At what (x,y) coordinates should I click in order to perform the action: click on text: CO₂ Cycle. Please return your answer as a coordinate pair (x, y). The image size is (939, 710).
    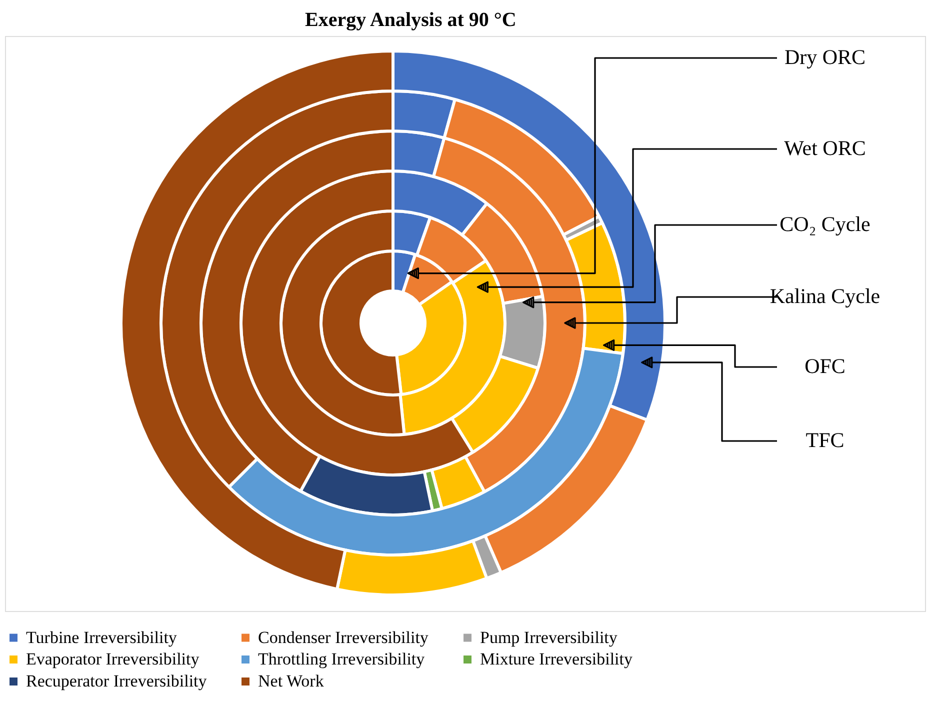
    Looking at the image, I should click on (825, 224).